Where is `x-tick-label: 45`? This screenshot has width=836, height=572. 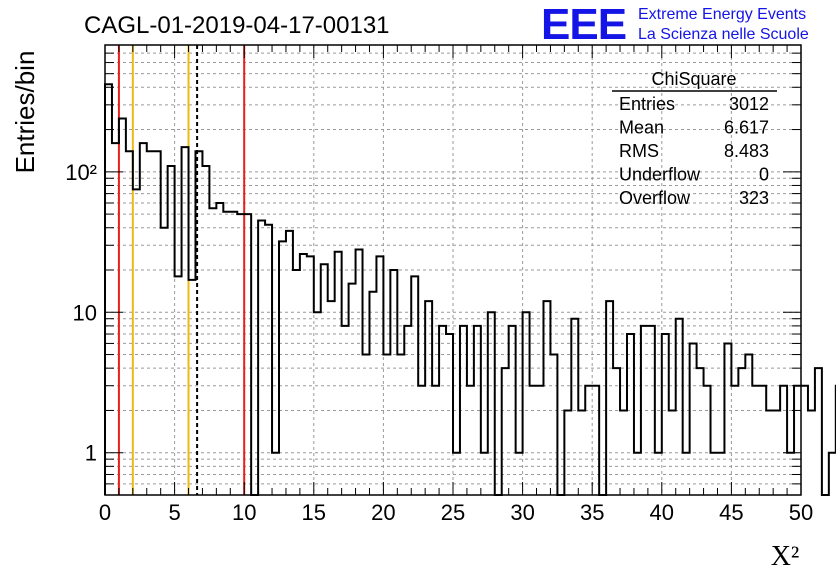
x-tick-label: 45 is located at coordinates (731, 512).